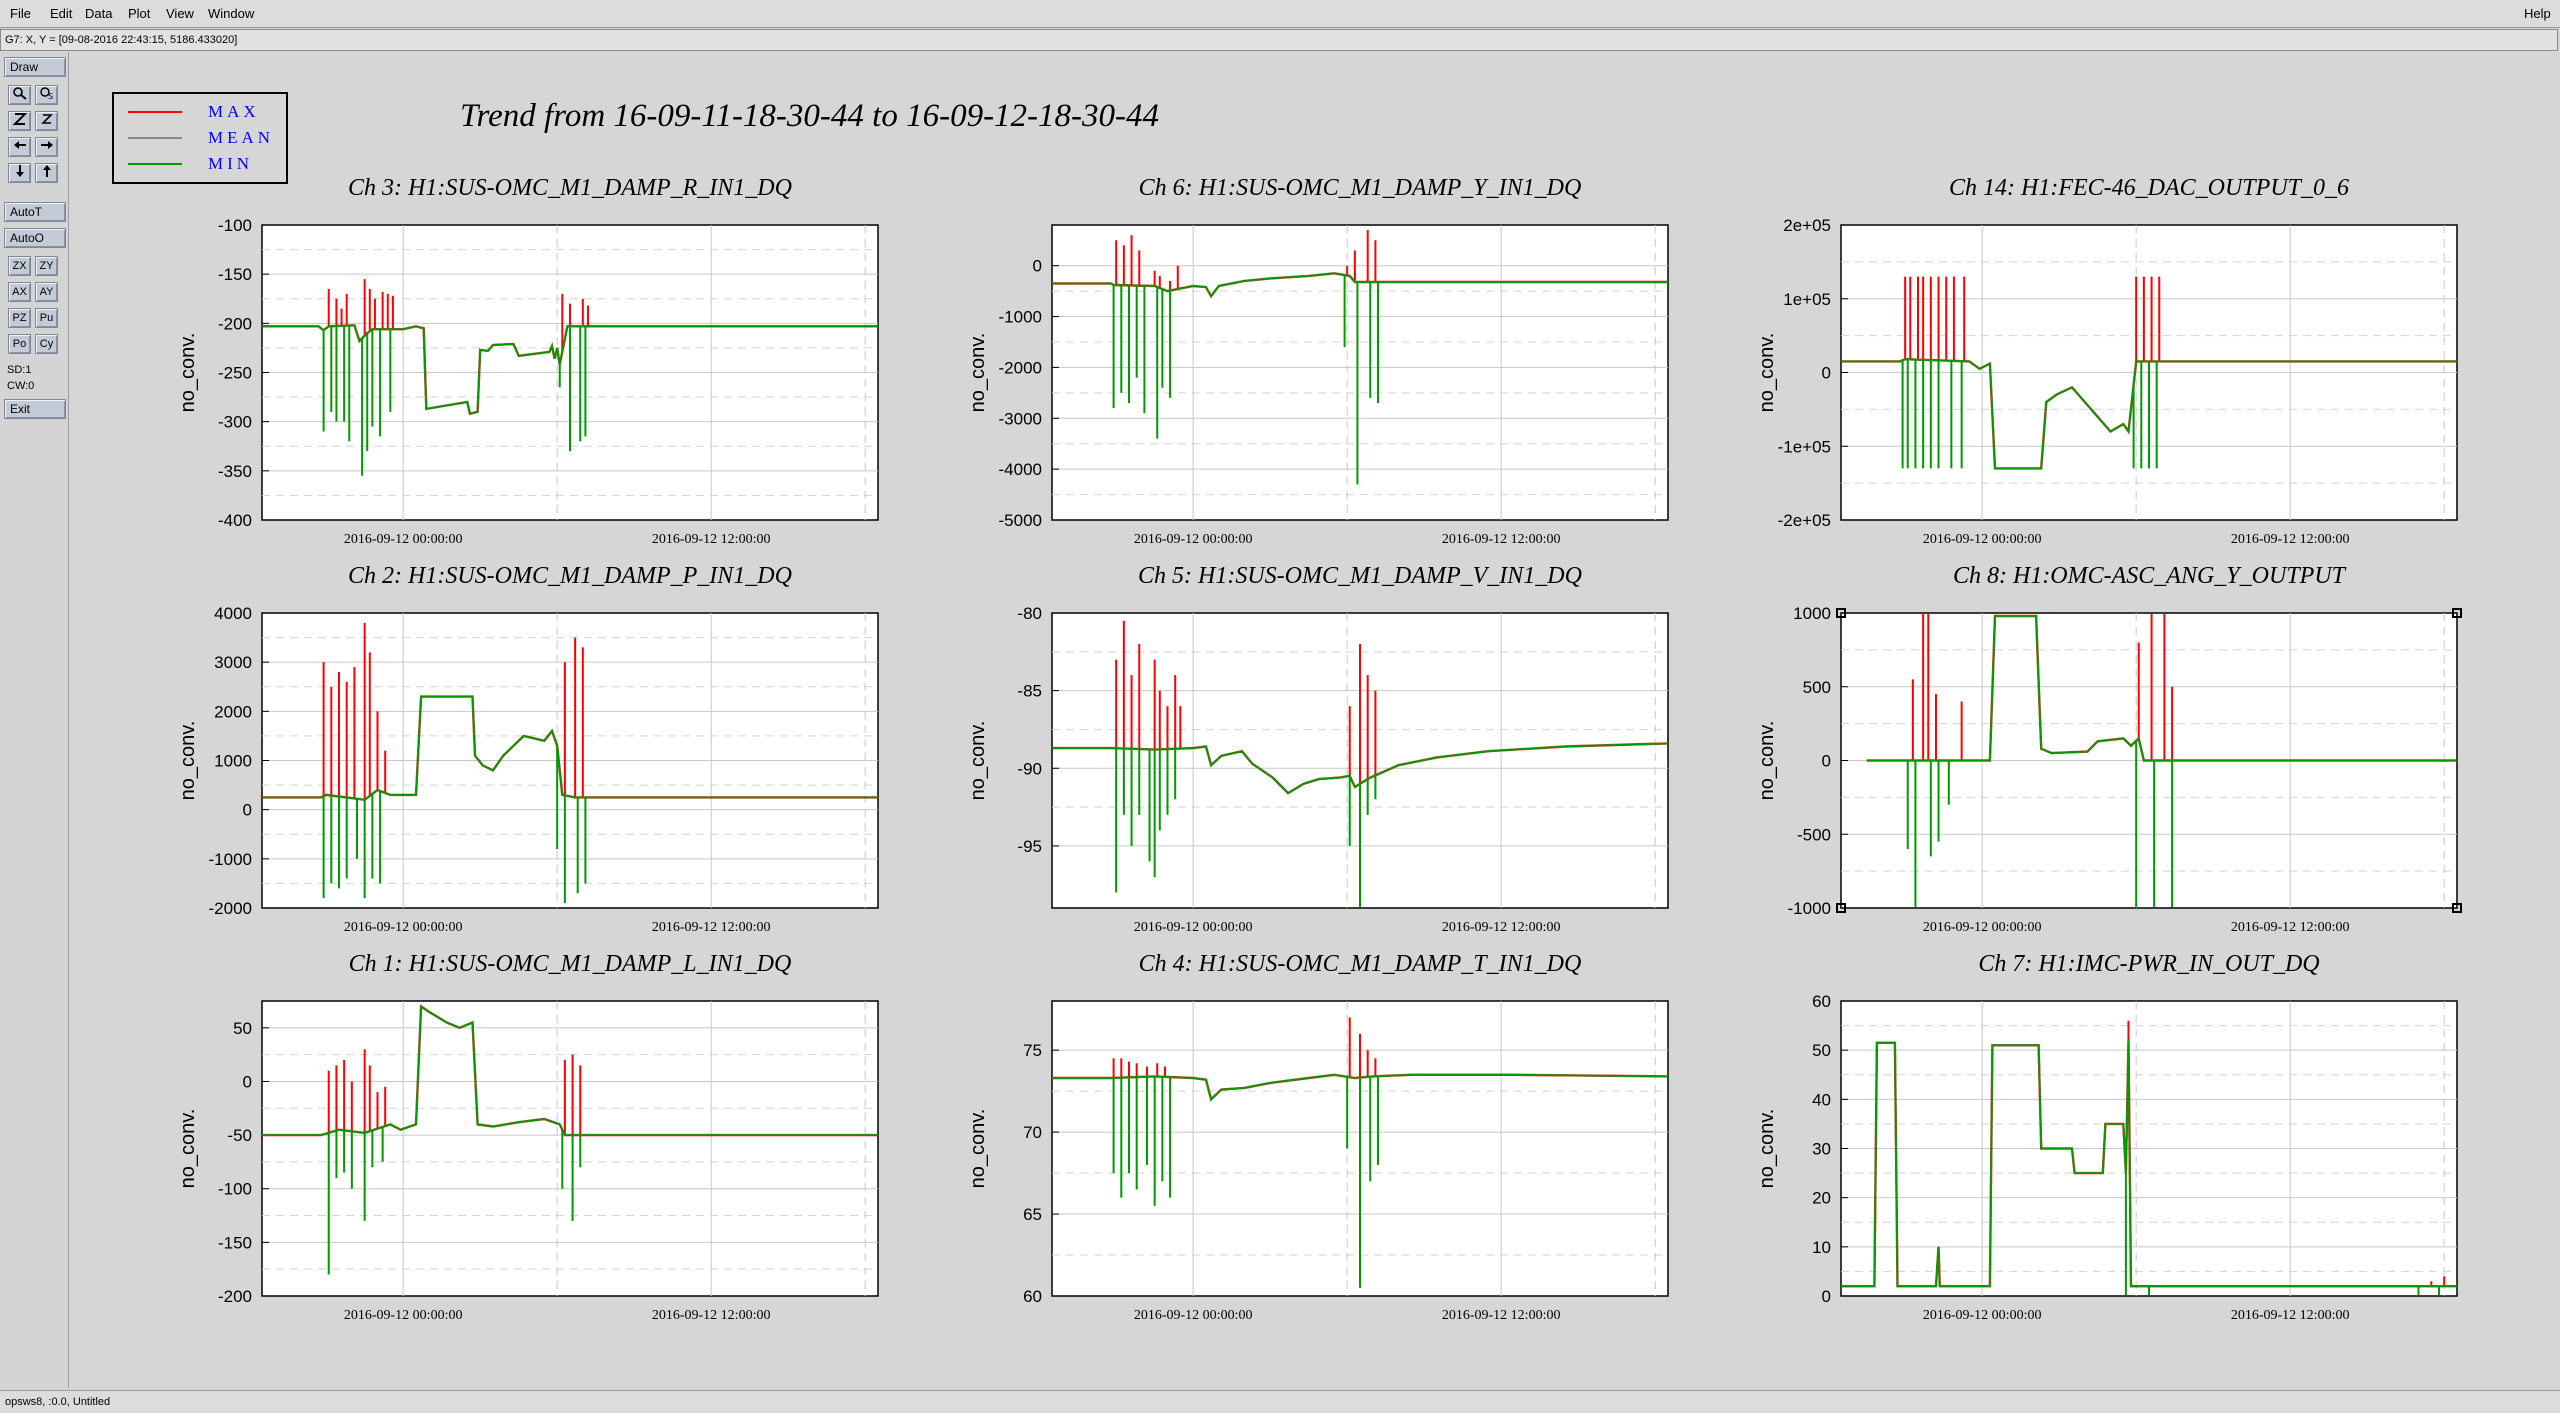 This screenshot has width=2560, height=1413. What do you see at coordinates (35, 67) in the screenshot?
I see `draw-button: Draw` at bounding box center [35, 67].